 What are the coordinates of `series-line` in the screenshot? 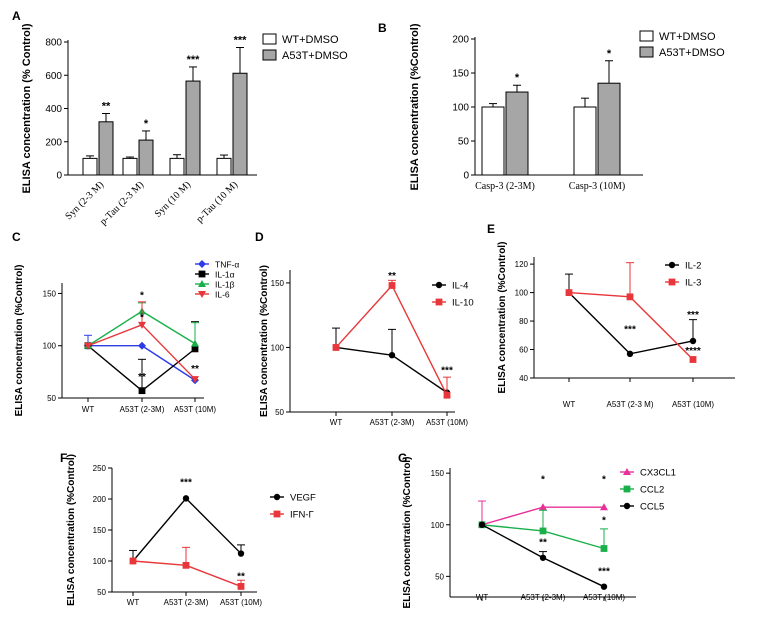 It's located at (187, 529).